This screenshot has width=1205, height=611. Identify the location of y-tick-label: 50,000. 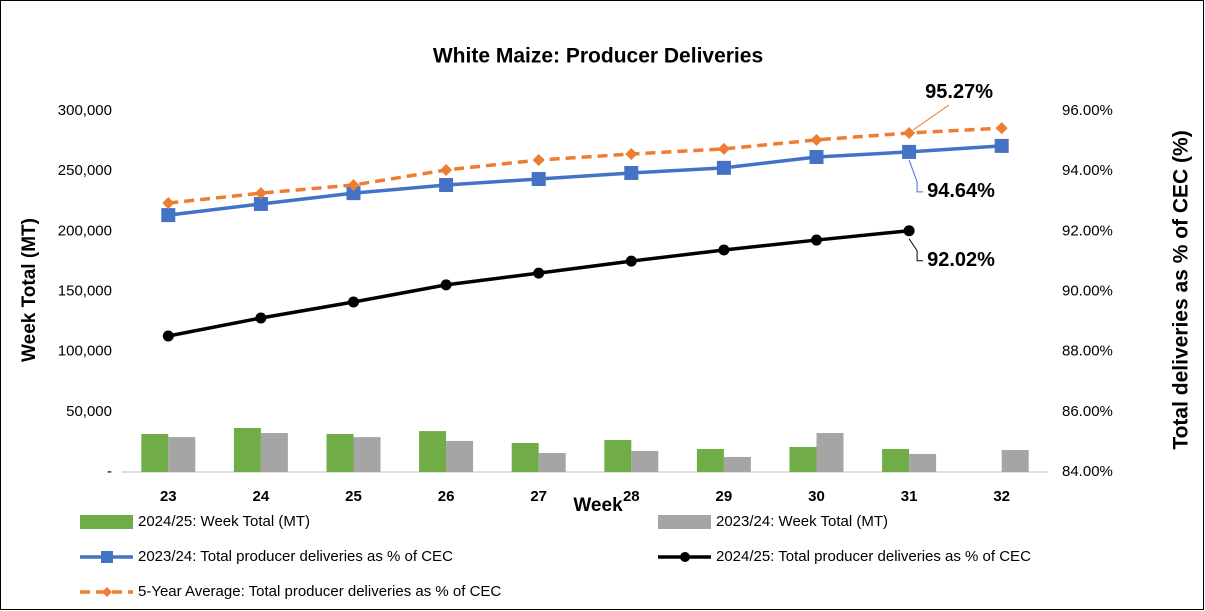
(89, 411).